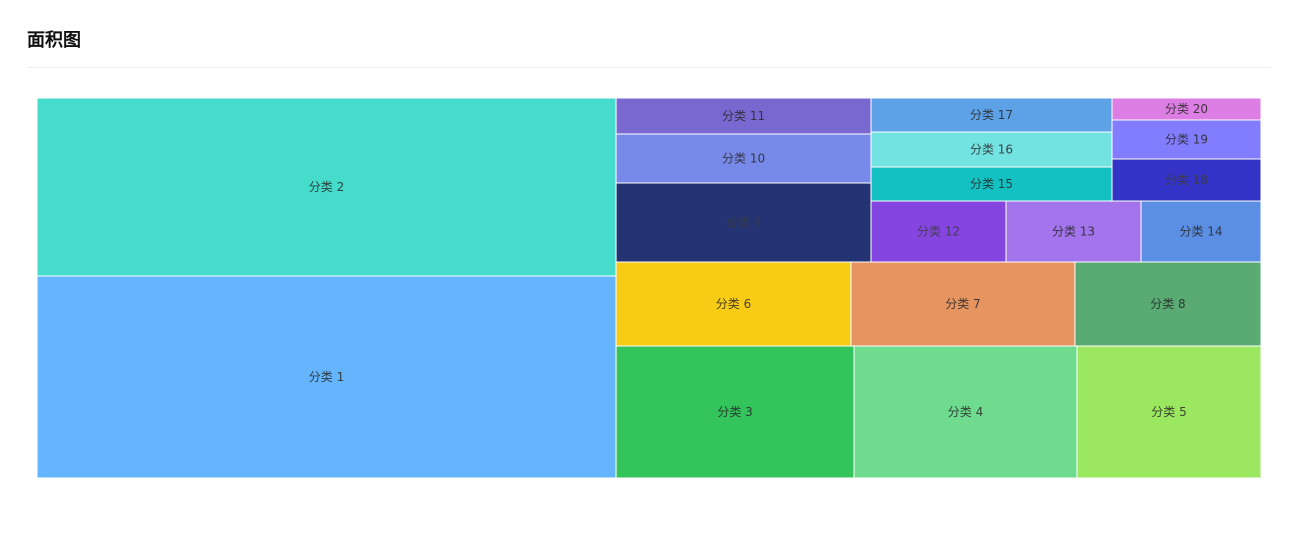  I want to click on treemap-node: 分类 9, so click(743, 222).